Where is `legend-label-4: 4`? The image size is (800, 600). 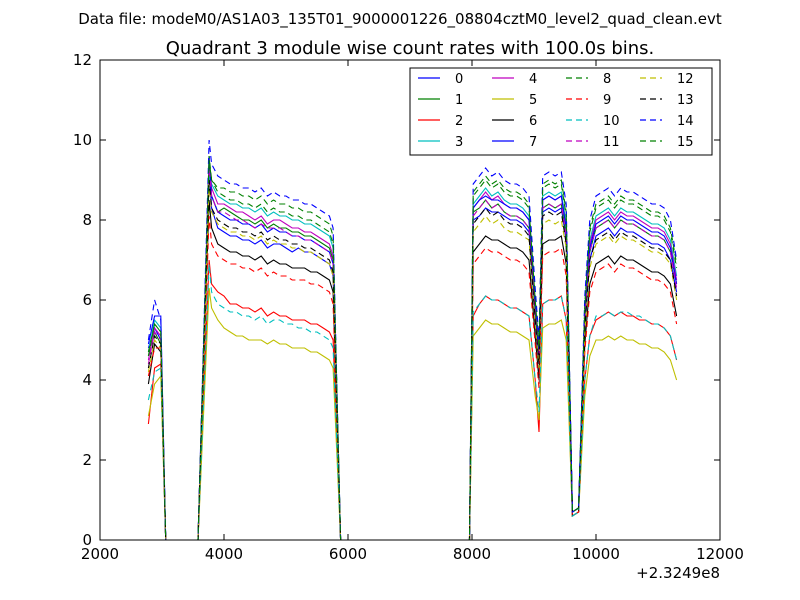
legend-label-4: 4 is located at coordinates (533, 79).